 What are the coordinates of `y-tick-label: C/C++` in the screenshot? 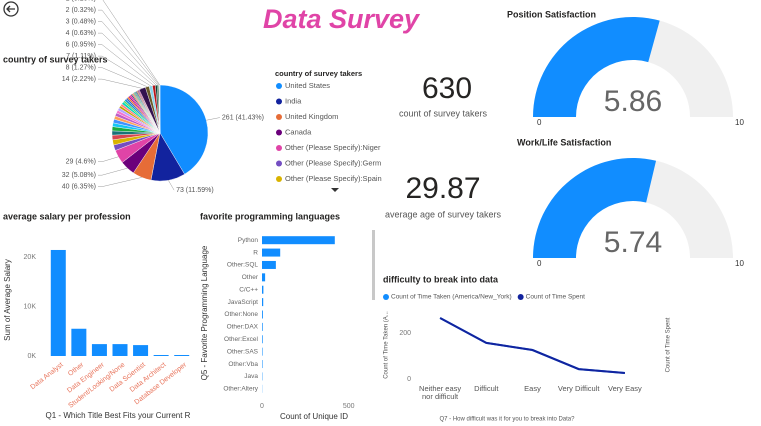 It's located at (248, 289).